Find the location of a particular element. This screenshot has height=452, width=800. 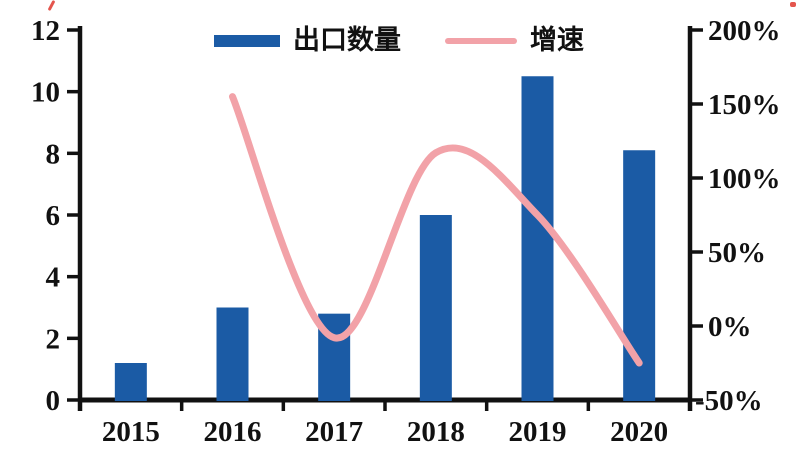

right-axis-tick-label: 100% is located at coordinates (744, 179).